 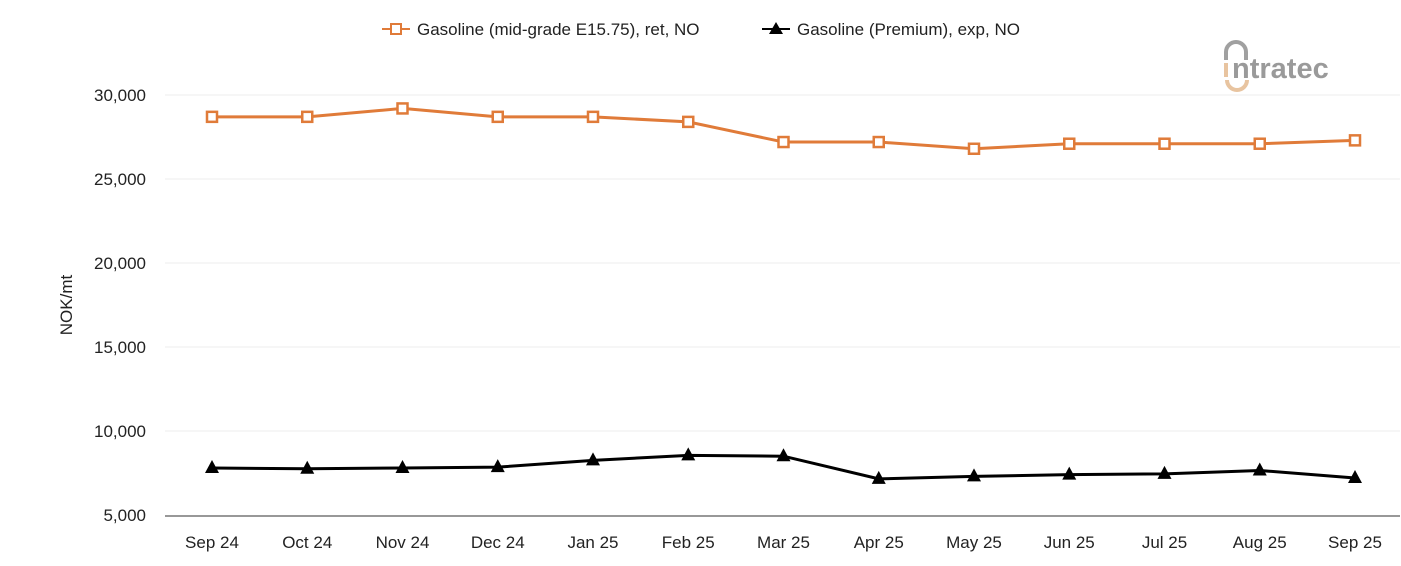 What do you see at coordinates (403, 542) in the screenshot?
I see `x-tick-label: Nov 24` at bounding box center [403, 542].